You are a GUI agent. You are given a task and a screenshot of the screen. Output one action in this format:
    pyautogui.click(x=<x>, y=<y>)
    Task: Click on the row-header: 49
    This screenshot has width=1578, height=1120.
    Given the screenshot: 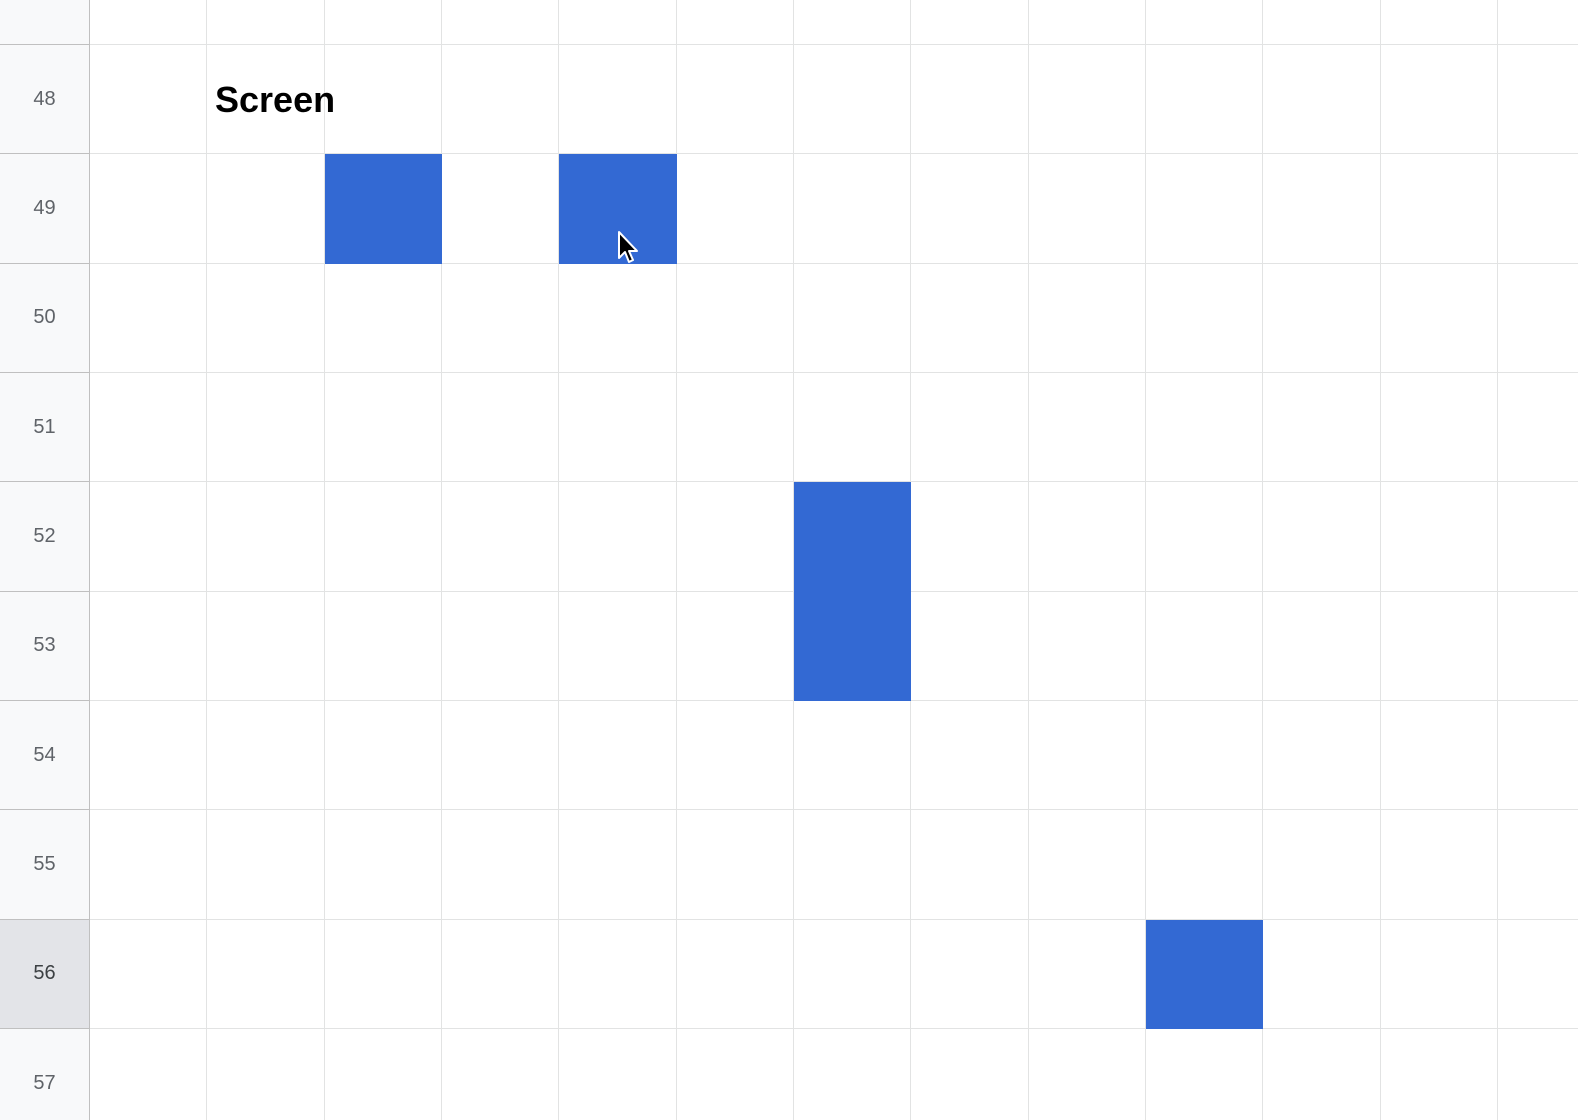 What is the action you would take?
    pyautogui.click(x=45, y=209)
    